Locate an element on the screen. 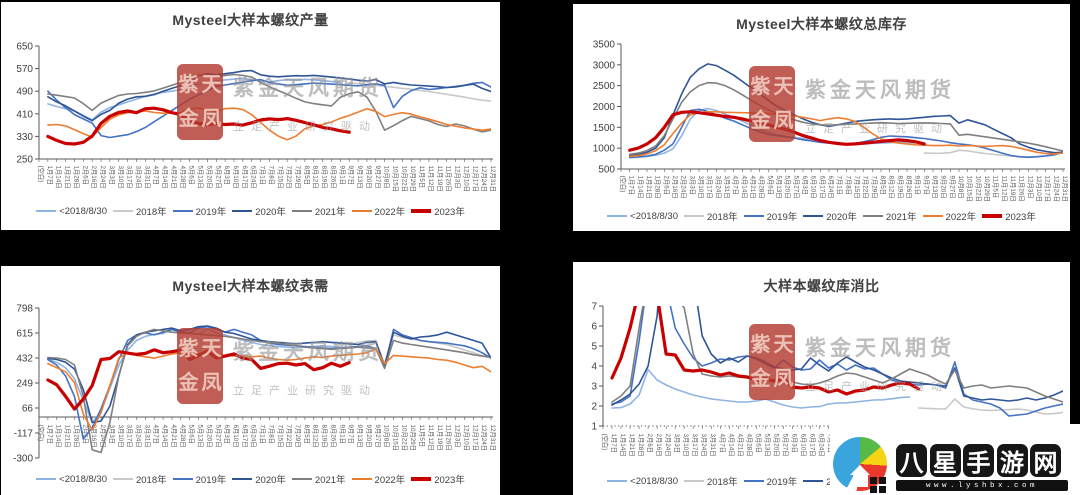 This screenshot has width=1080, height=495. svg-text: 12月10日 is located at coordinates (466, 179).